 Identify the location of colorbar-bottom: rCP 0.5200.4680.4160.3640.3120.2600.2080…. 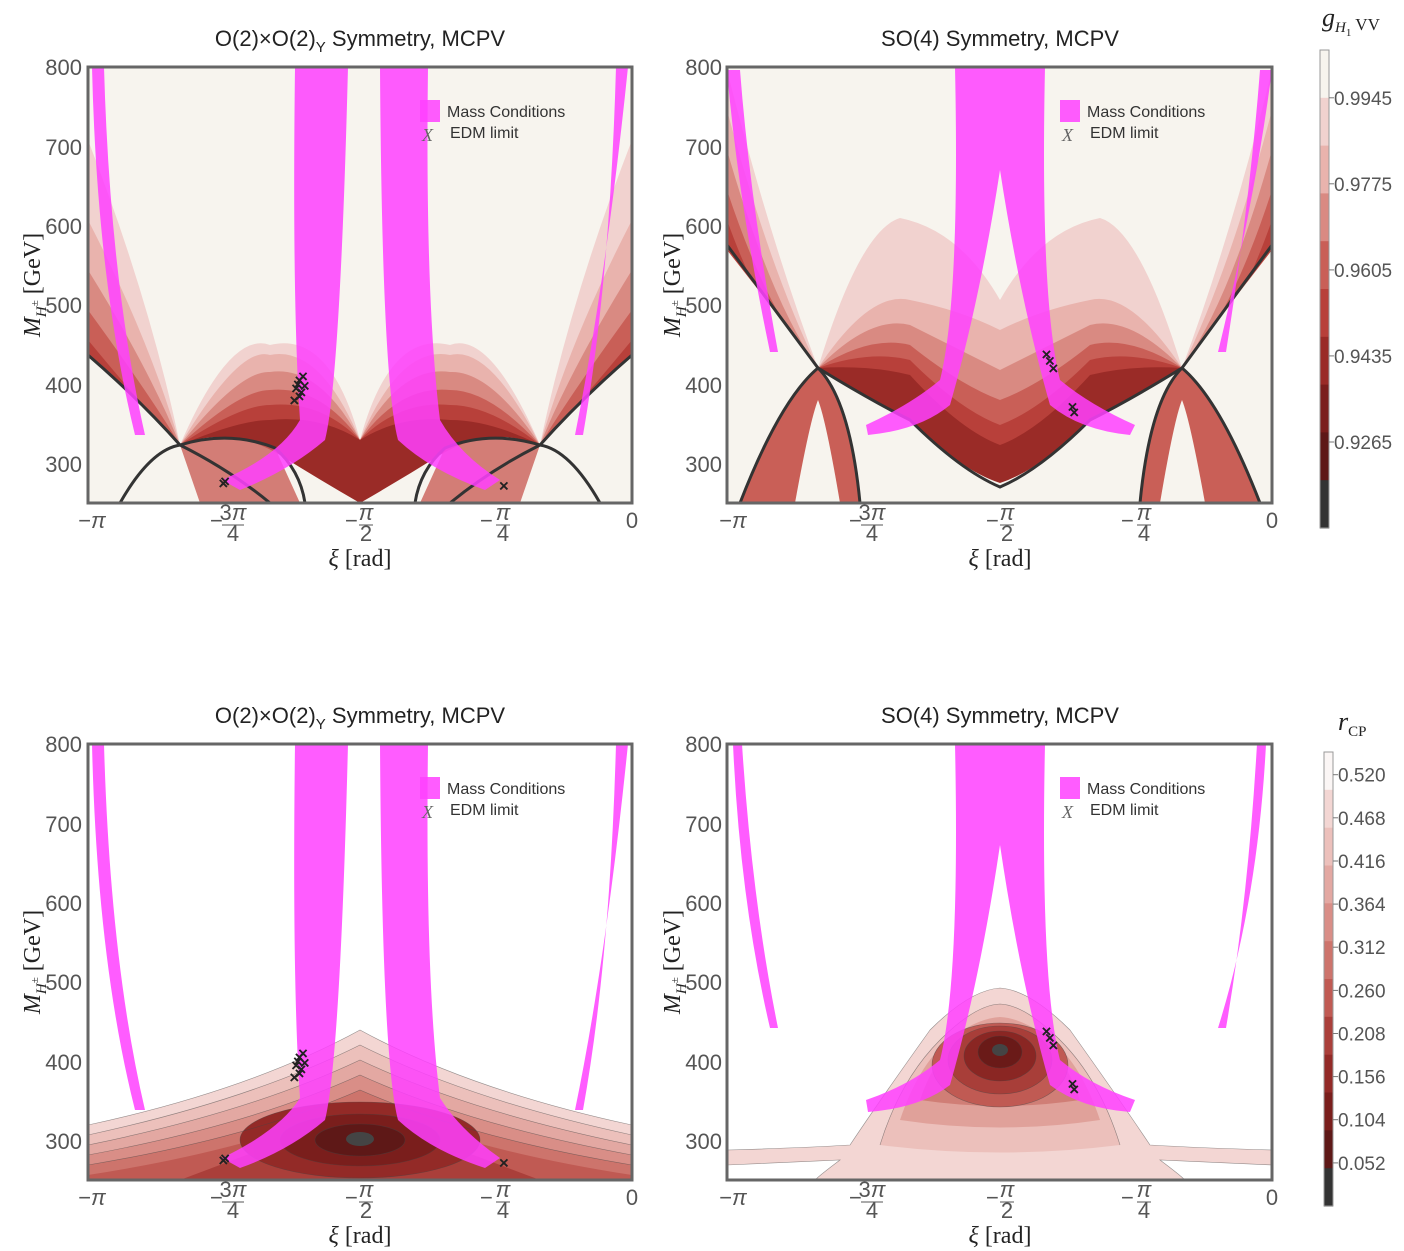
(1354, 957).